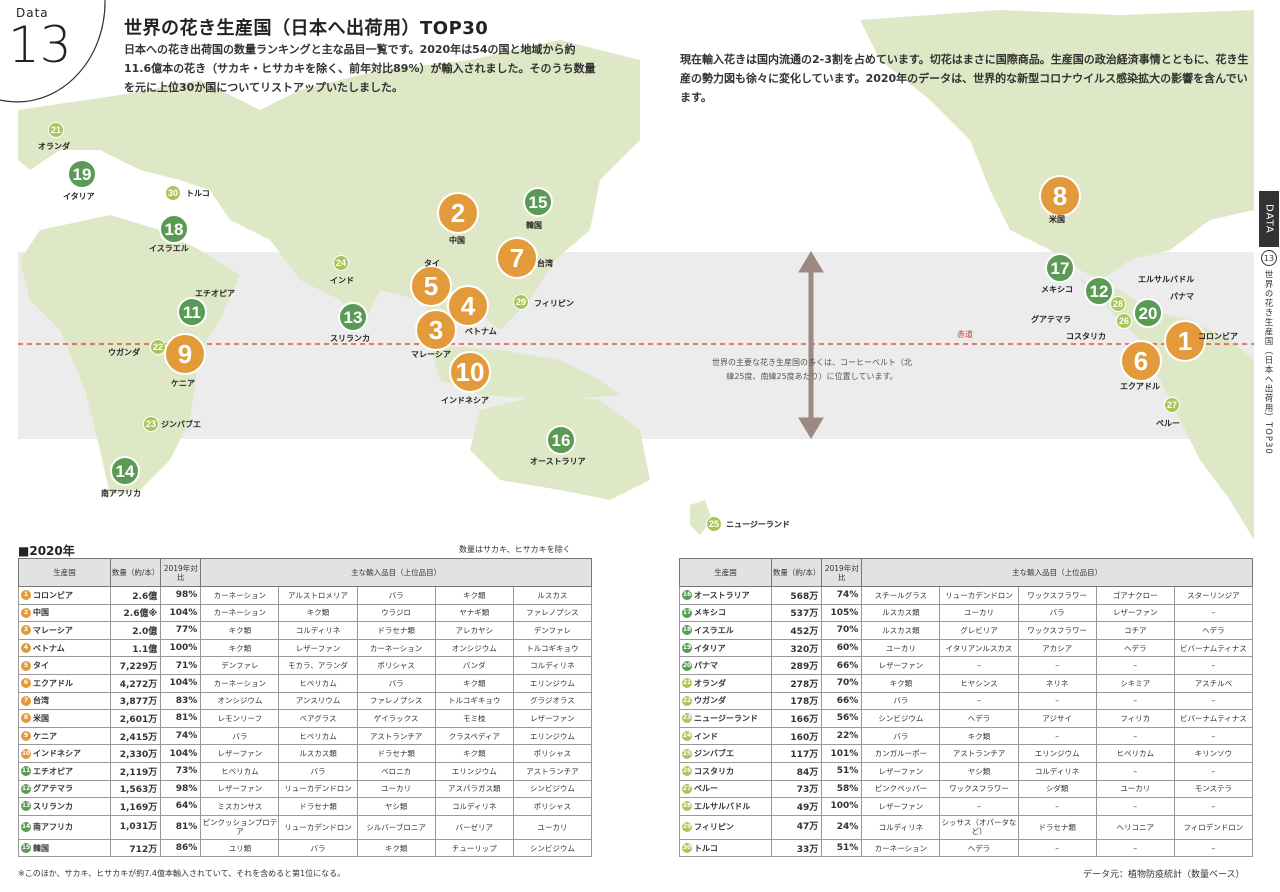 The width and height of the screenshot is (1280, 892). What do you see at coordinates (687, 700) in the screenshot?
I see `rank-badge: 22` at bounding box center [687, 700].